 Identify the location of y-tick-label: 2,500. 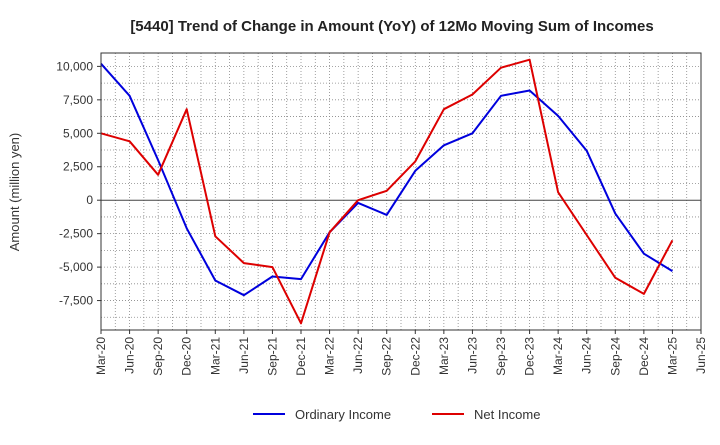
(78, 167).